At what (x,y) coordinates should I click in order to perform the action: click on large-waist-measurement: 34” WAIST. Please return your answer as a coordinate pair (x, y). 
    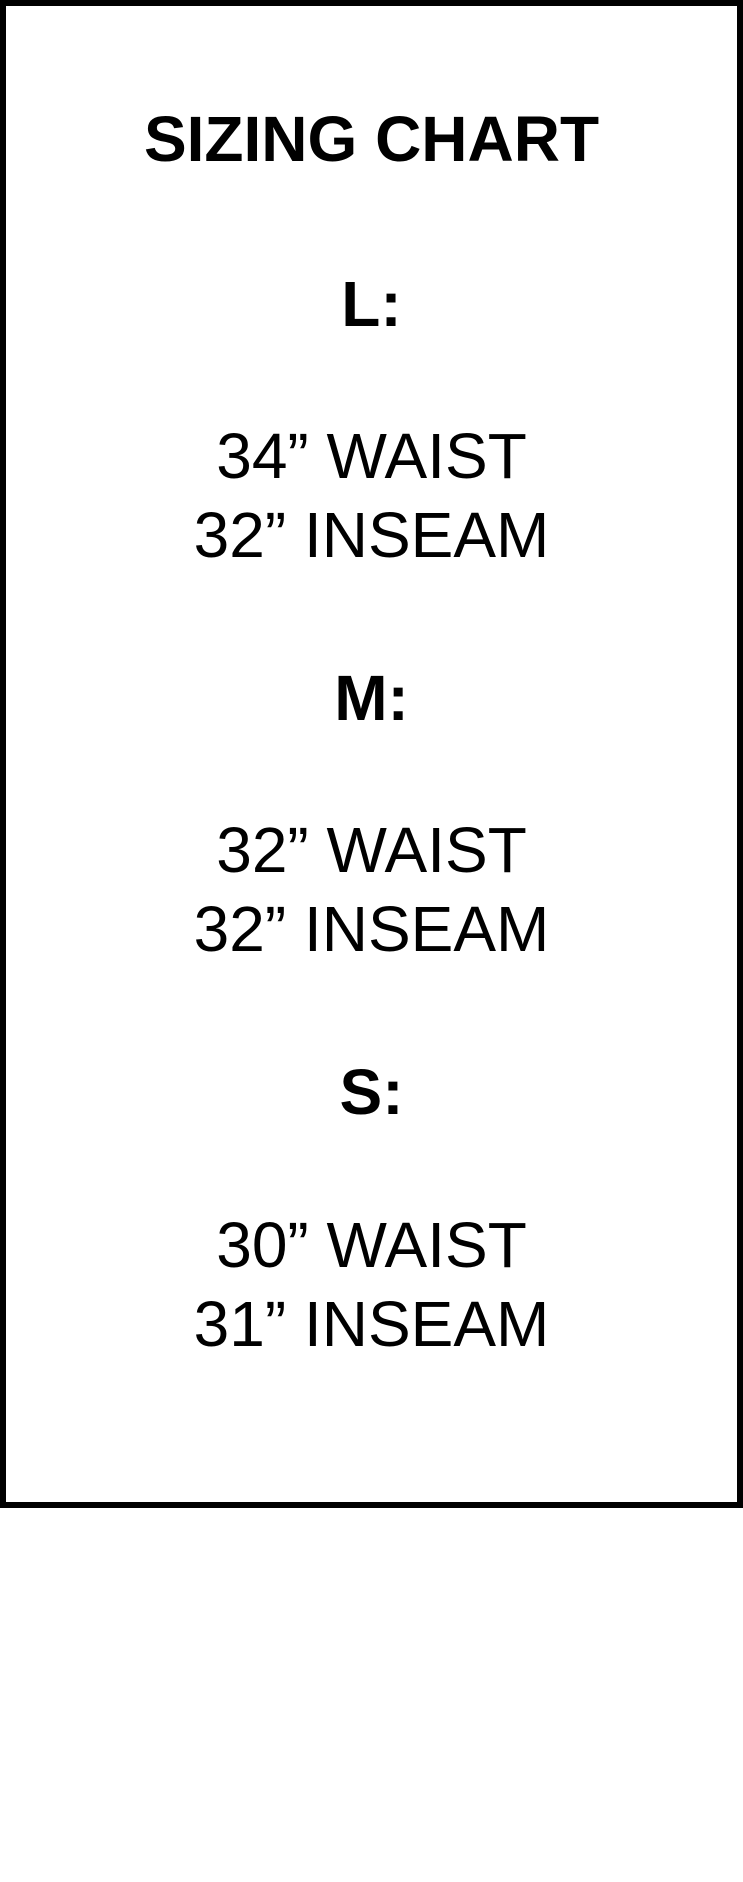
    Looking at the image, I should click on (371, 456).